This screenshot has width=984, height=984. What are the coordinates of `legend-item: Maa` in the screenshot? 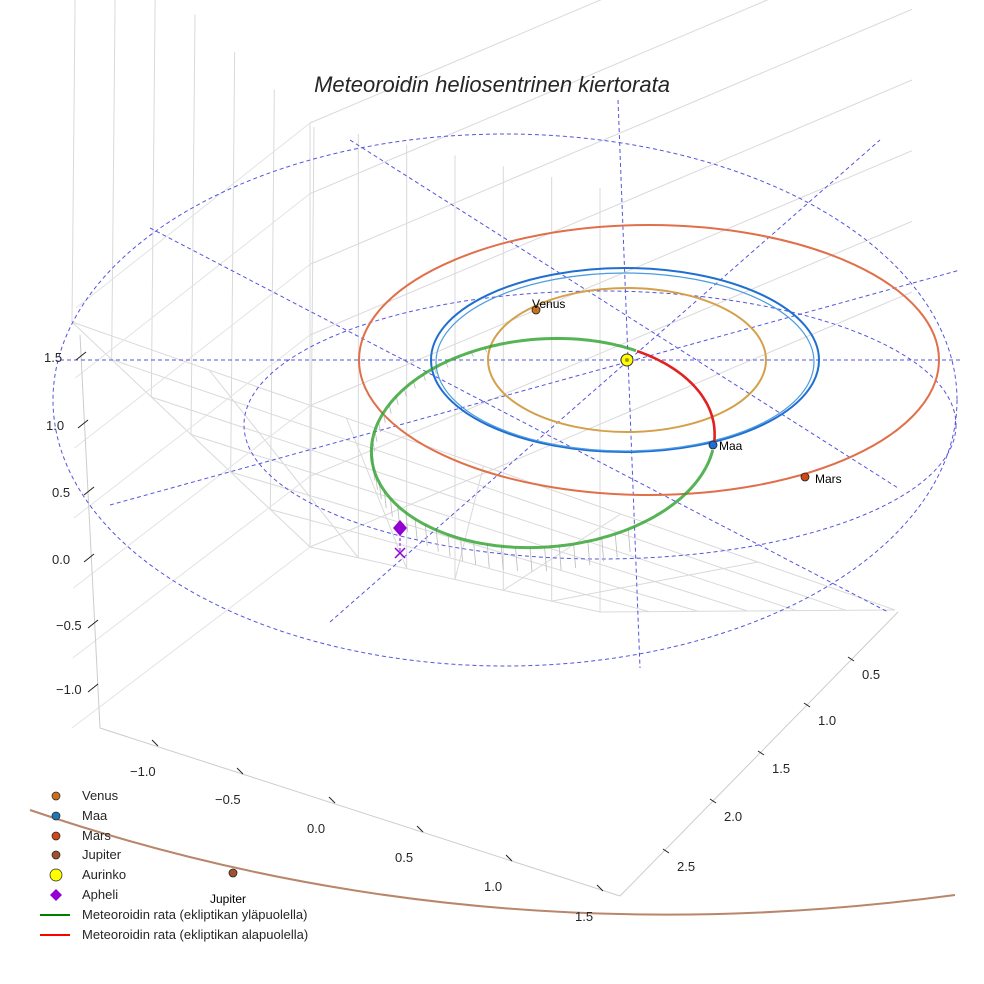 It's located at (173, 816).